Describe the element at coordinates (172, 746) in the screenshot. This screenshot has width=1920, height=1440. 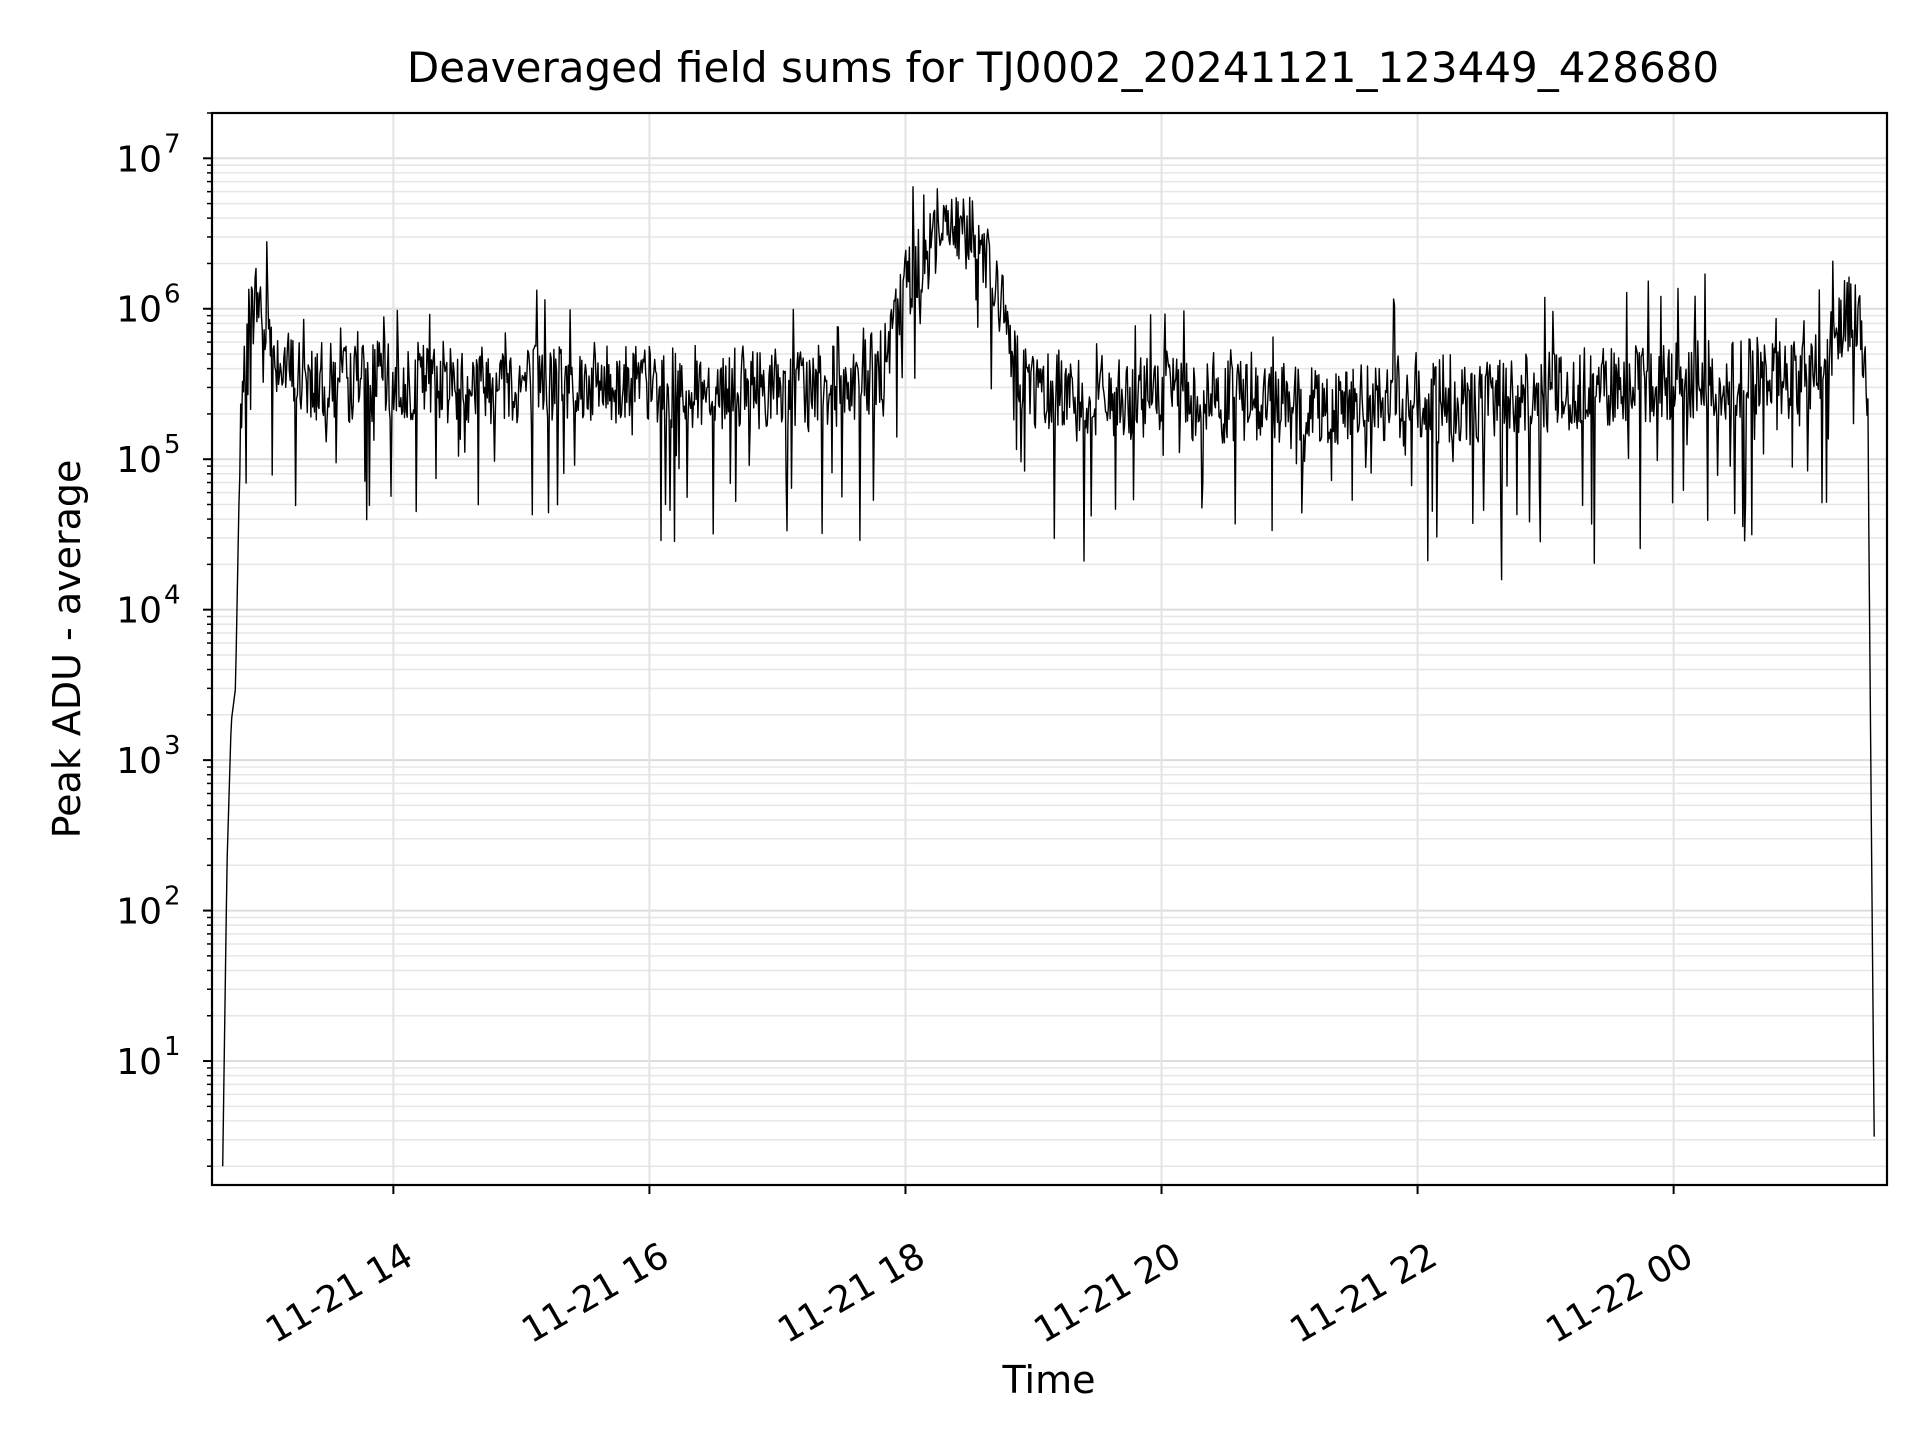
I see `y-tick-exponent: 3` at that location.